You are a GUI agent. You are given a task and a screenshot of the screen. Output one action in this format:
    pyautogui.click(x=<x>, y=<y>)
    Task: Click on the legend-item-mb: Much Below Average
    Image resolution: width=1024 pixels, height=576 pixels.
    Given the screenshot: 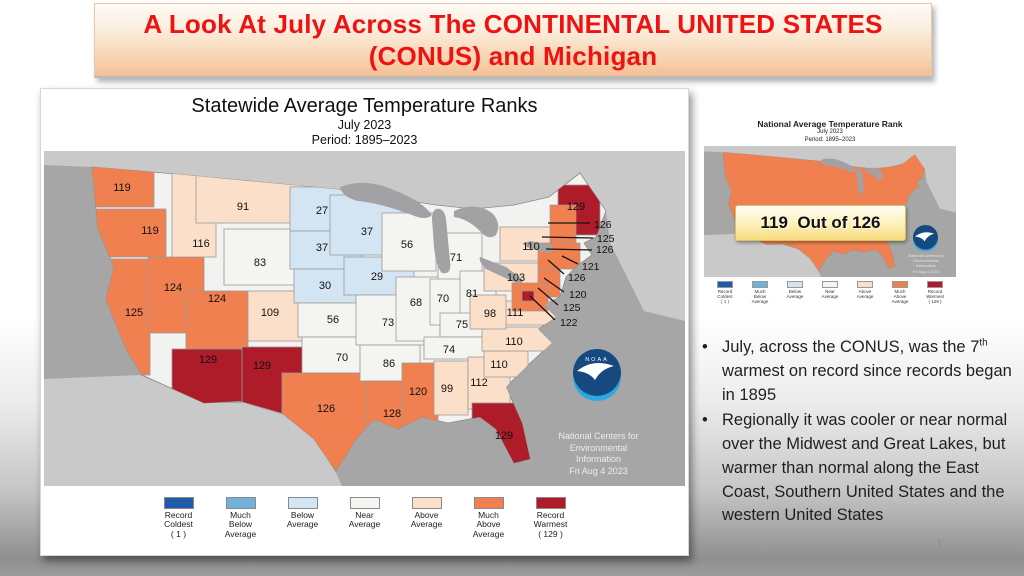 What is the action you would take?
    pyautogui.click(x=760, y=293)
    